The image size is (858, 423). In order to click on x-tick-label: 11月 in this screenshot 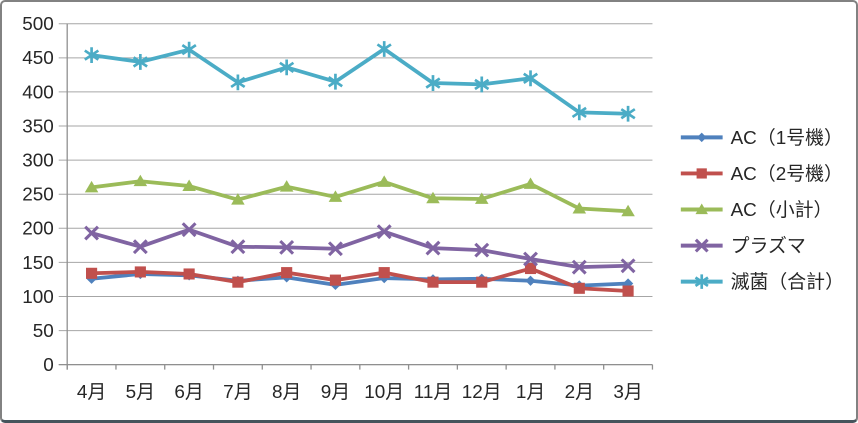, I will do `click(433, 391)`.